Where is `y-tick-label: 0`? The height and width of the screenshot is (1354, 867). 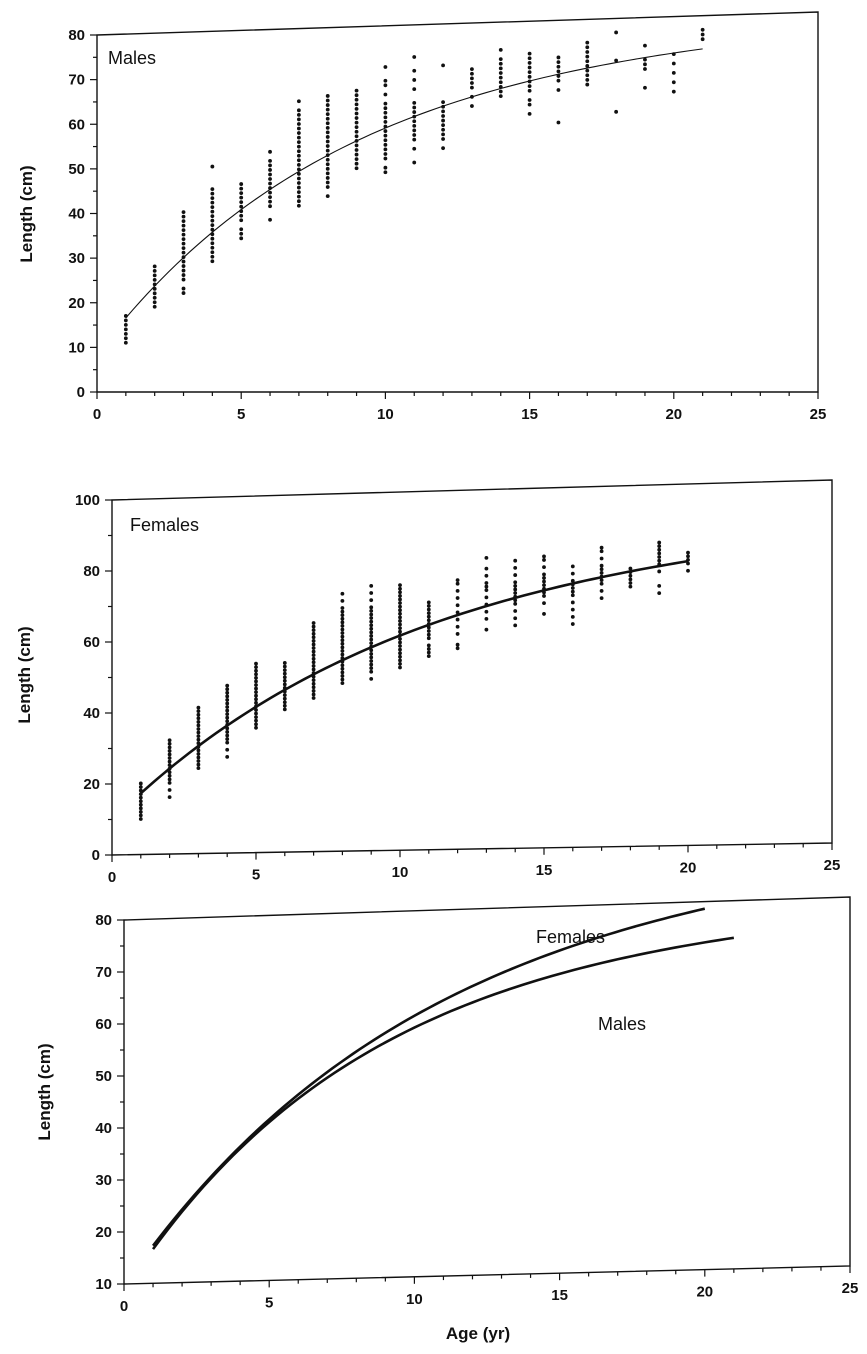
y-tick-label: 0 is located at coordinates (81, 392).